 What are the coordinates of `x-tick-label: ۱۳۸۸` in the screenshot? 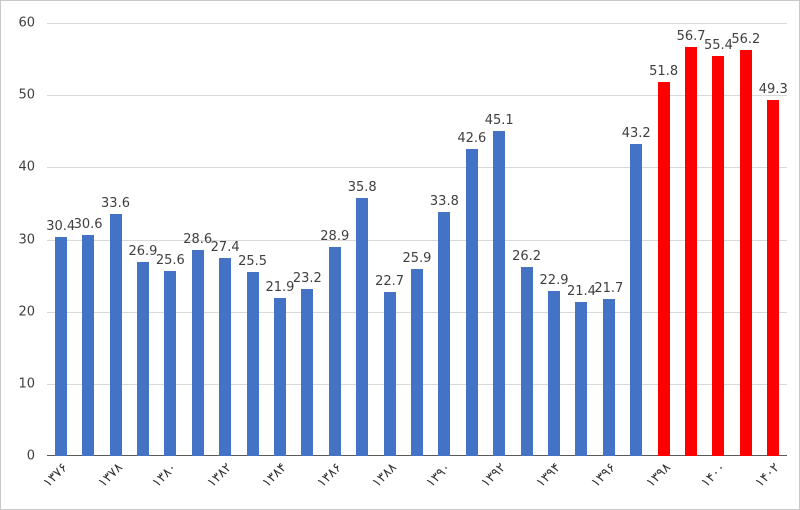 It's located at (384, 475).